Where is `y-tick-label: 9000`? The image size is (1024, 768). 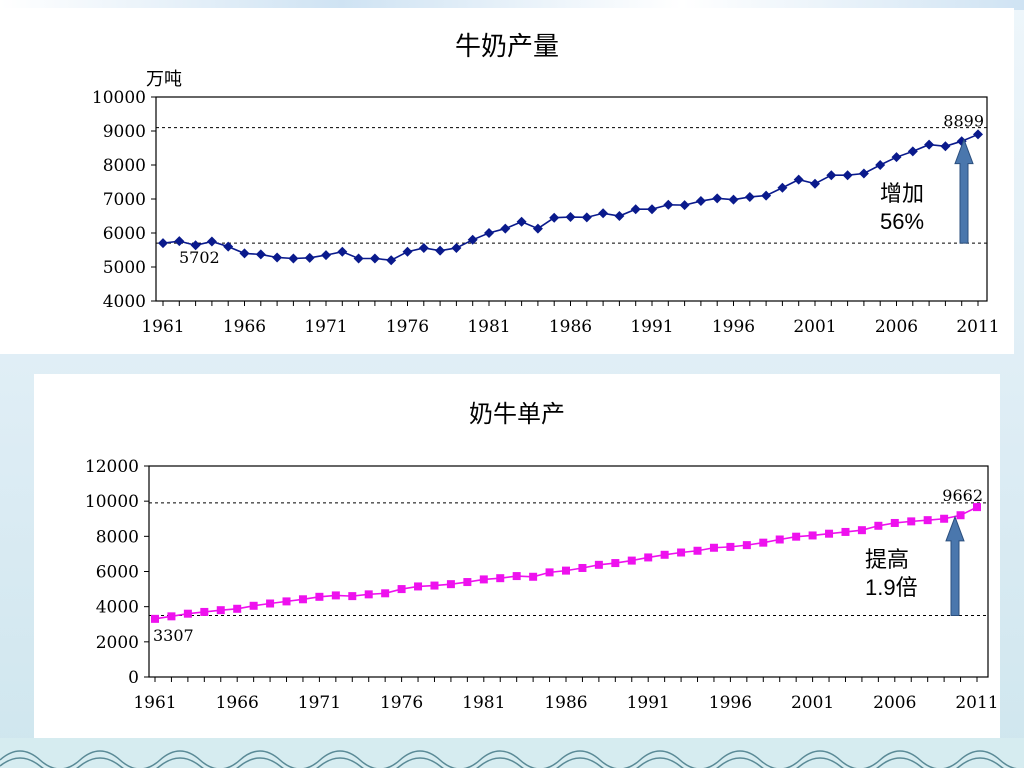
y-tick-label: 9000 is located at coordinates (124, 132).